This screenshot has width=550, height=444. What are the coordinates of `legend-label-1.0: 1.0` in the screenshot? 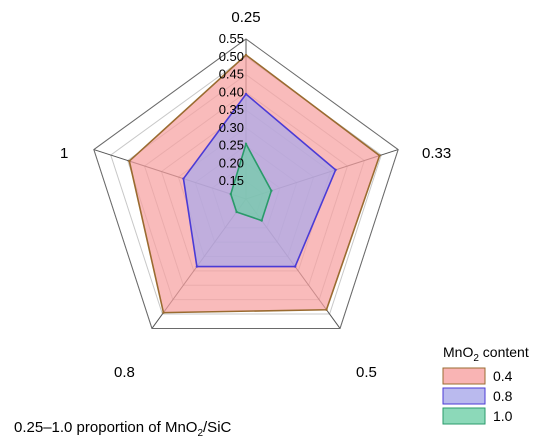 It's located at (503, 416).